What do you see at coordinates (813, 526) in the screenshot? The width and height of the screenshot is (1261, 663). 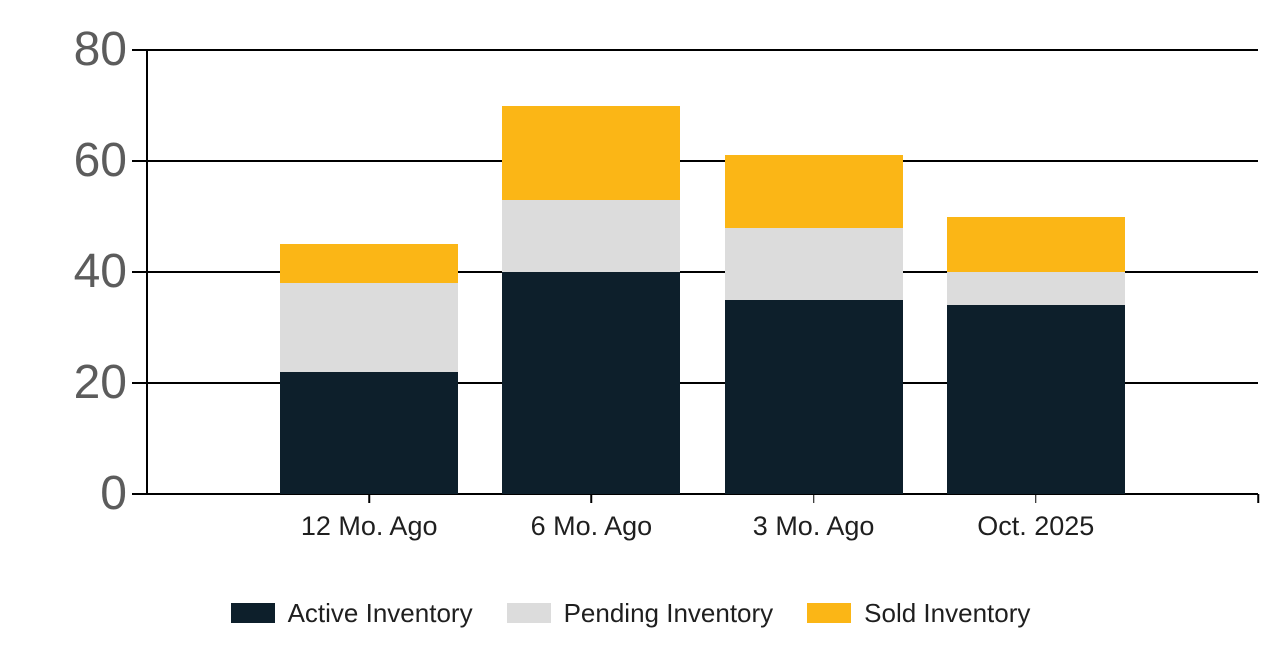 I see `x-axis-category-label: 3 Mo. Ago` at bounding box center [813, 526].